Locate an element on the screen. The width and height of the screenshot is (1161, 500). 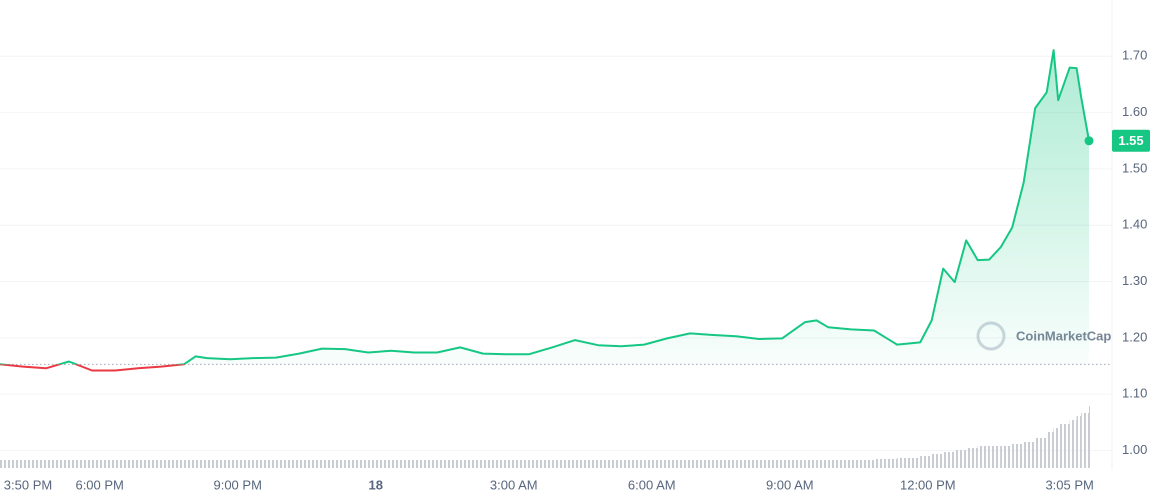
x-tick-label: 9:00 PM is located at coordinates (237, 484).